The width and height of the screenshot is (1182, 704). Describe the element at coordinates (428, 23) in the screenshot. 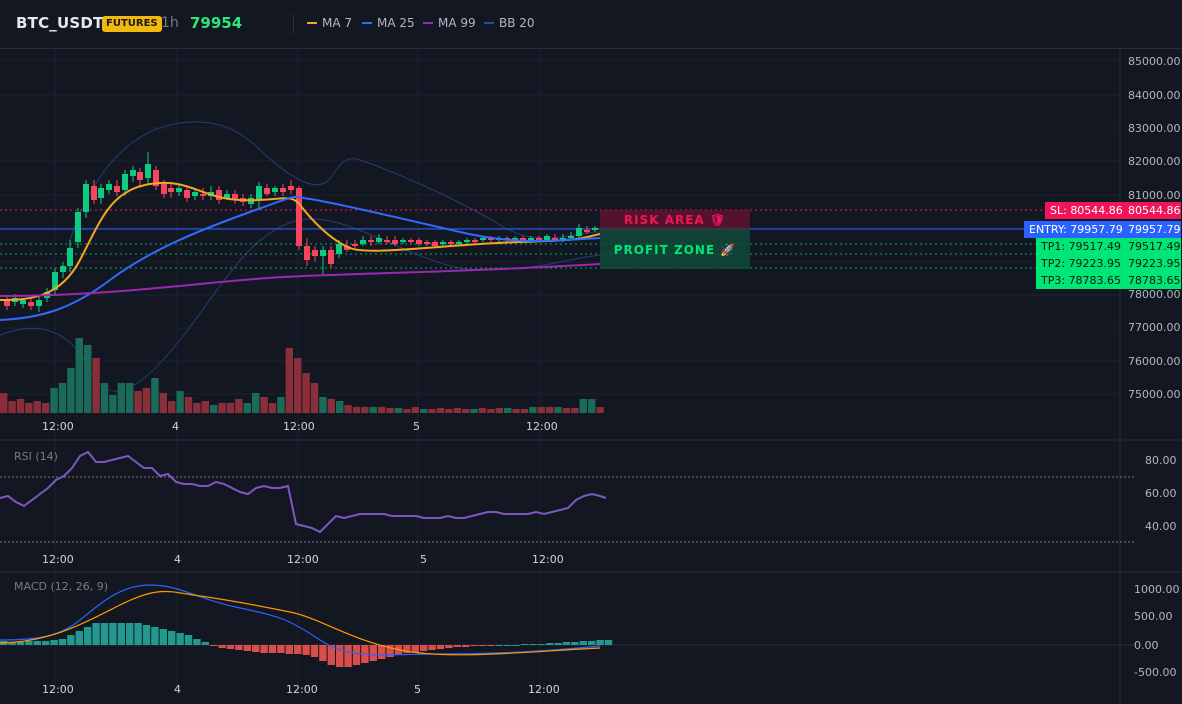

I see `ma99-swatch-icon` at that location.